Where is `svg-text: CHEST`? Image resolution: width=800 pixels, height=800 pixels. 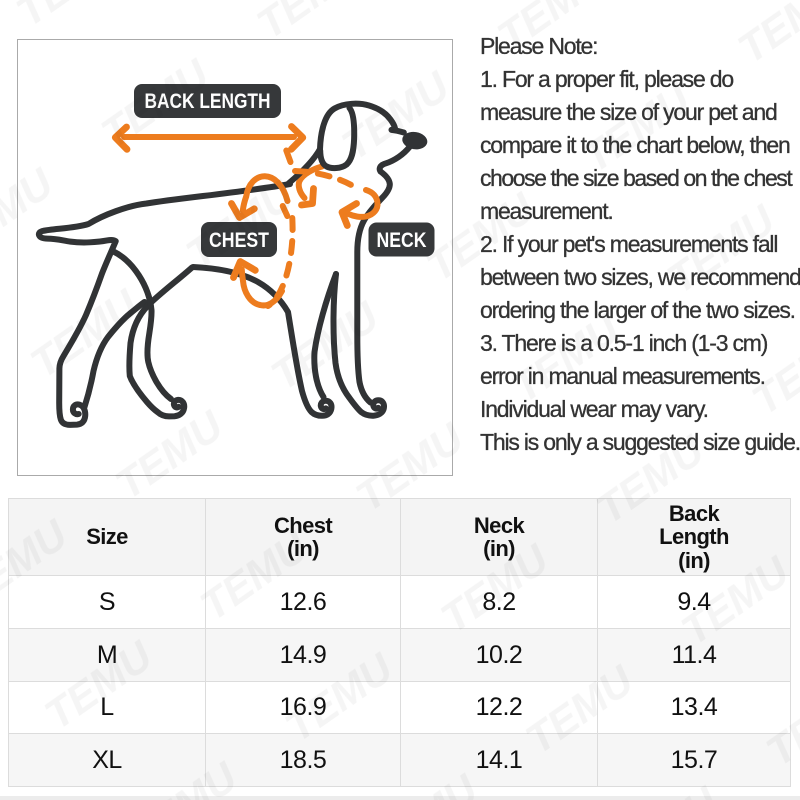
svg-text: CHEST is located at coordinates (239, 240).